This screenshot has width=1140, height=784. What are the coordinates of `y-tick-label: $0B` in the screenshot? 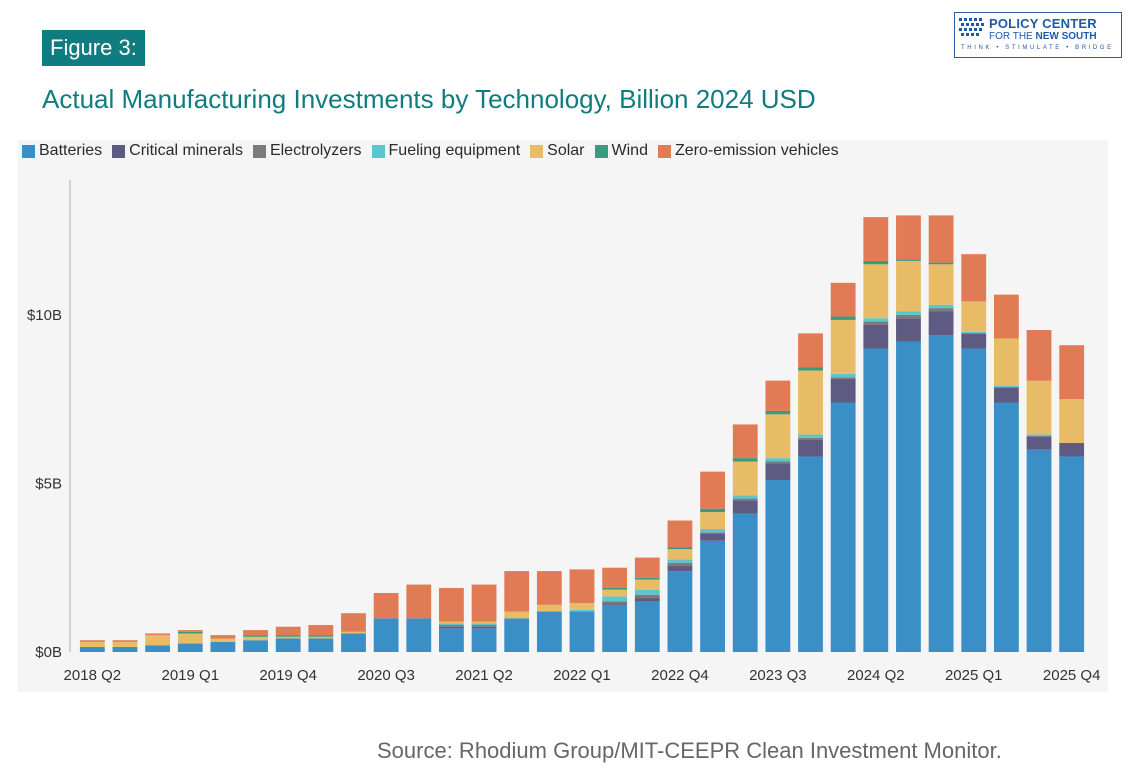 It's located at (48, 652).